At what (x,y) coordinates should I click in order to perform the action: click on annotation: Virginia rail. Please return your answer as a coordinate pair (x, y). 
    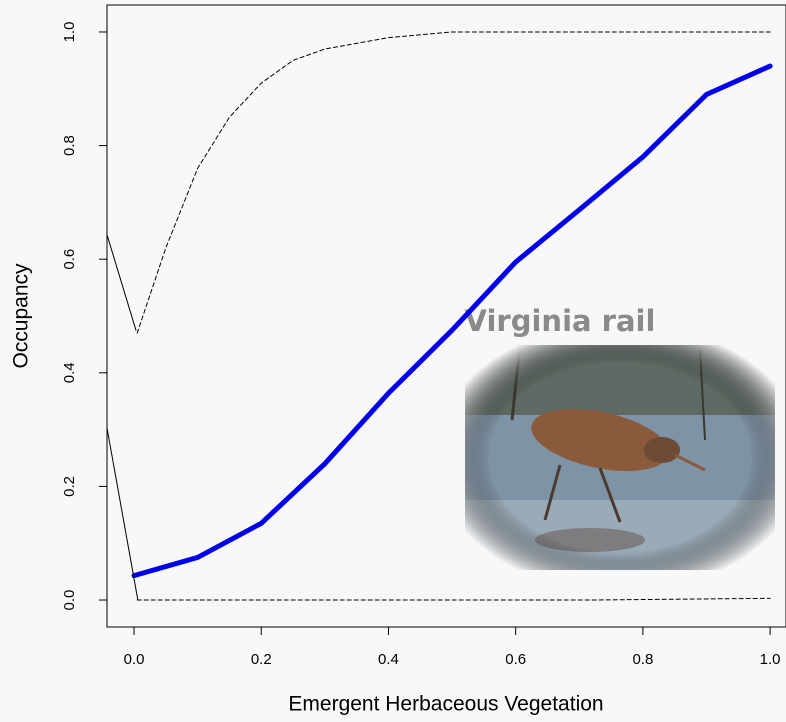
    Looking at the image, I should click on (560, 321).